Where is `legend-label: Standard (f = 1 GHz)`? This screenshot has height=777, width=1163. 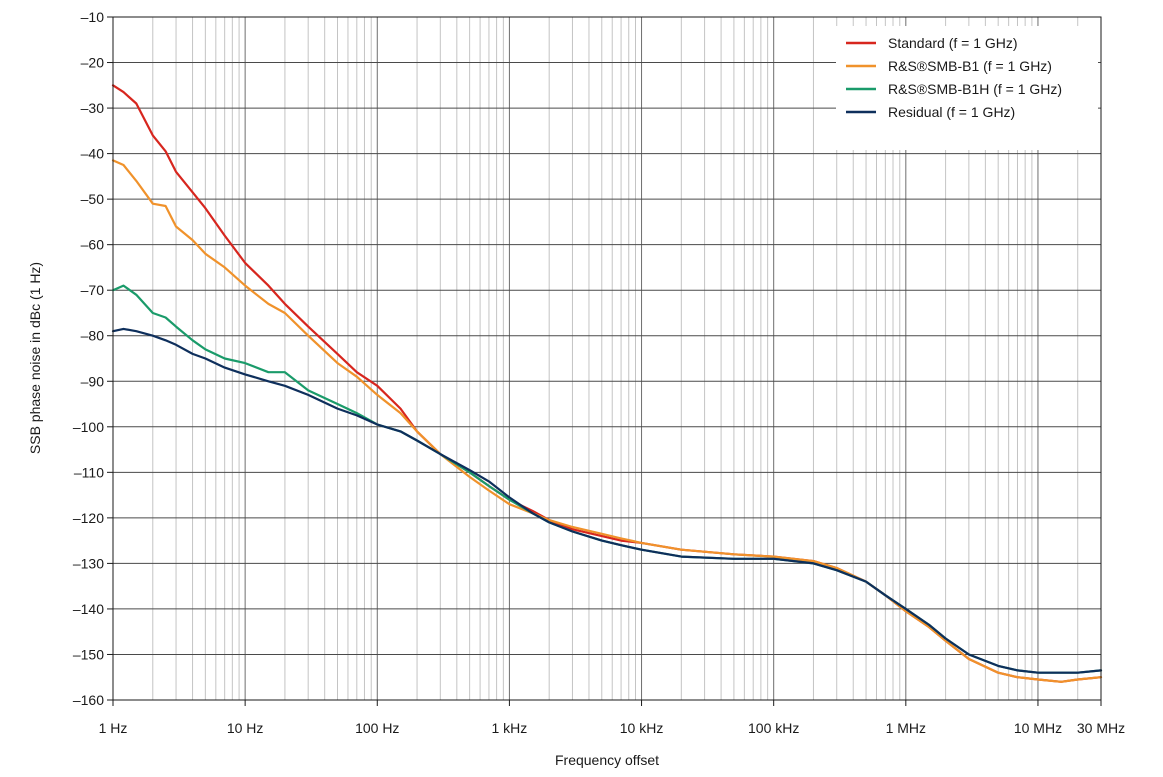
legend-label: Standard (f = 1 GHz) is located at coordinates (953, 43).